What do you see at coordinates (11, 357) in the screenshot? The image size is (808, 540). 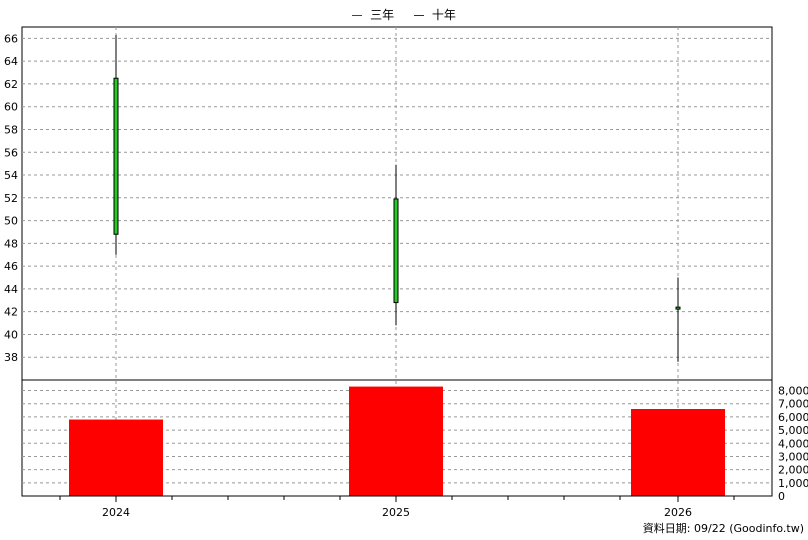 I see `price-tick-label: 38` at bounding box center [11, 357].